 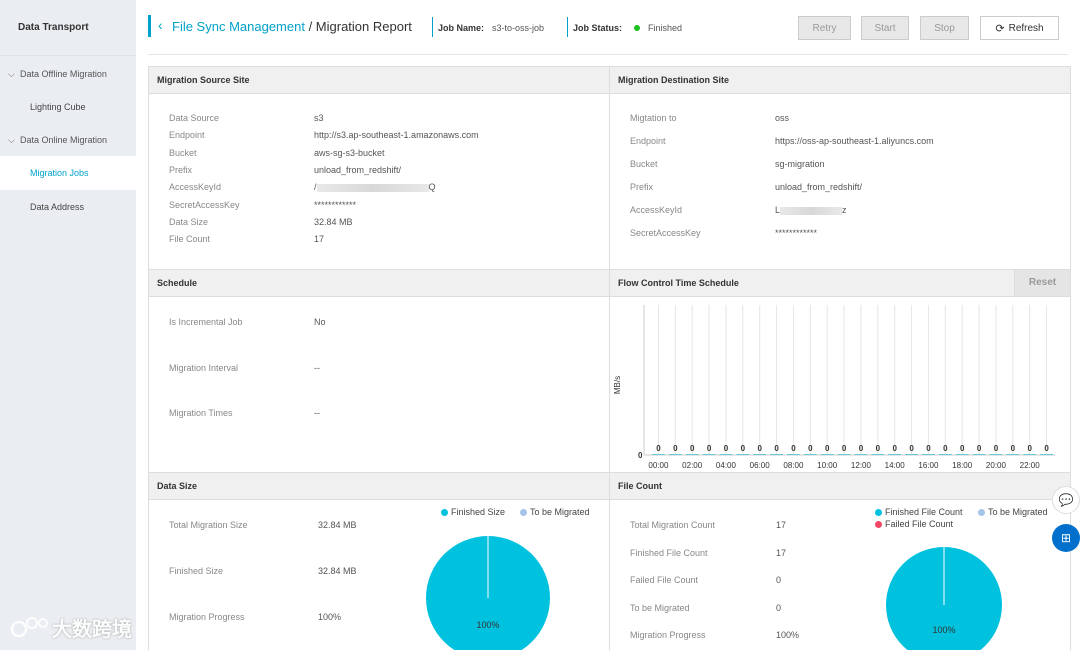 What do you see at coordinates (664, 580) in the screenshot?
I see `kv-key: Failed File Count` at bounding box center [664, 580].